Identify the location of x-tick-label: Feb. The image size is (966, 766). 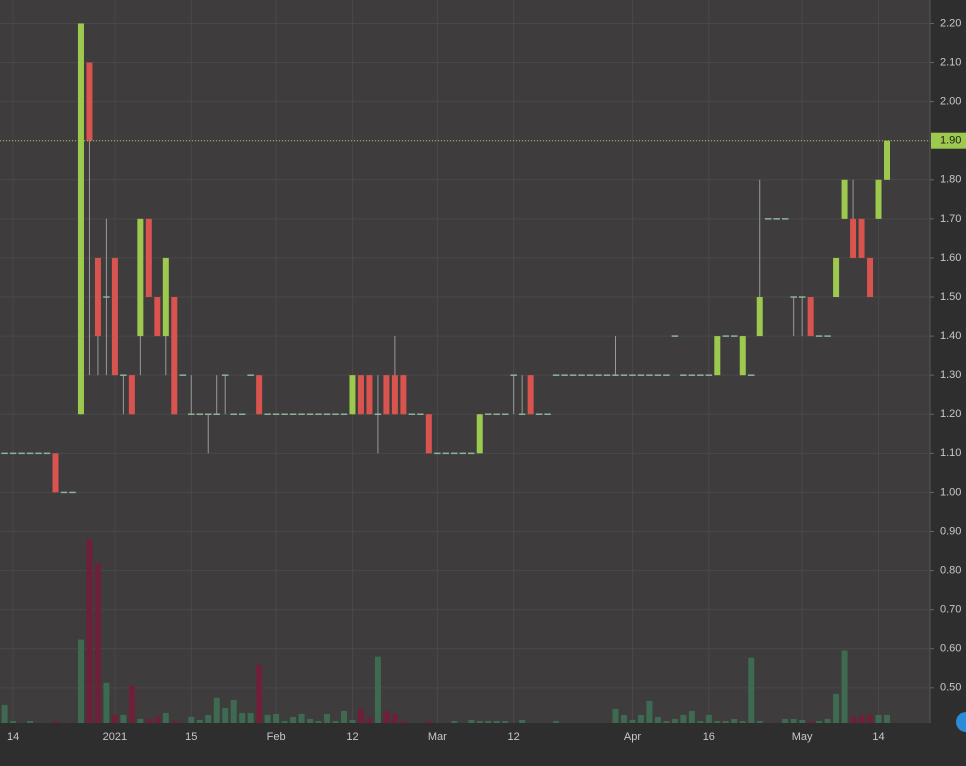
(276, 737).